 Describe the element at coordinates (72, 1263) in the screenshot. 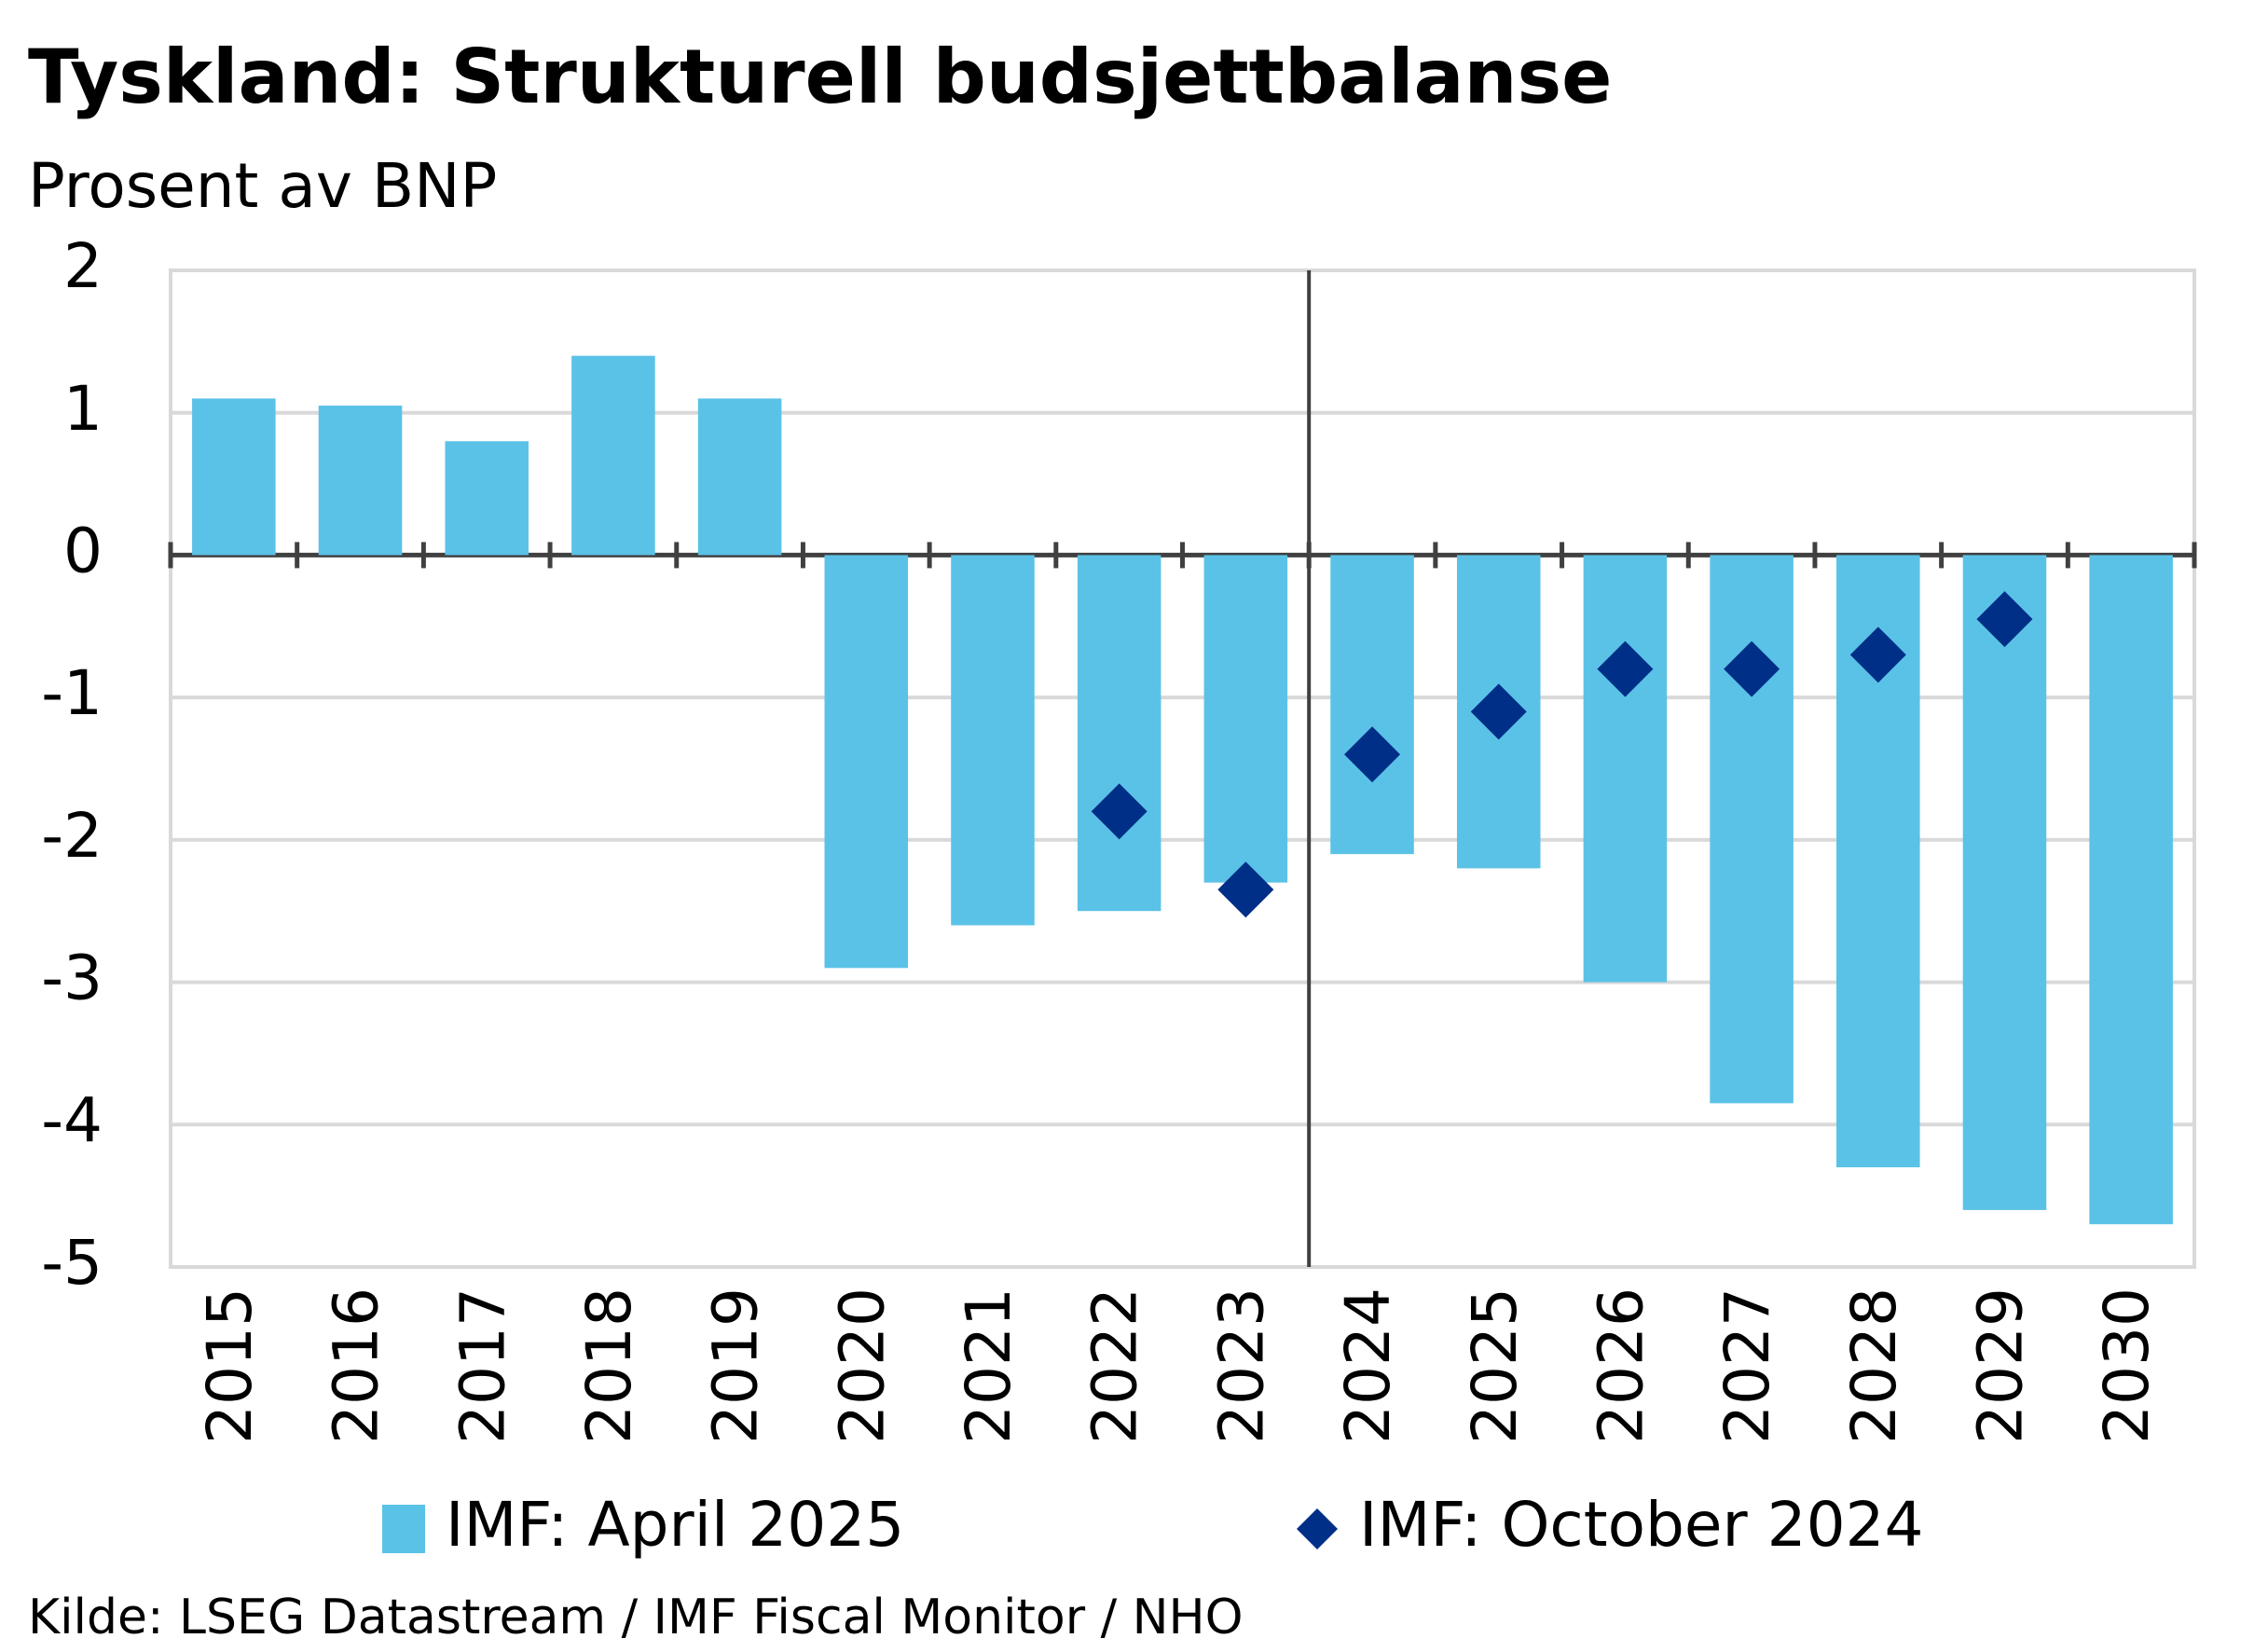

I see `y-tick-label: -5` at that location.